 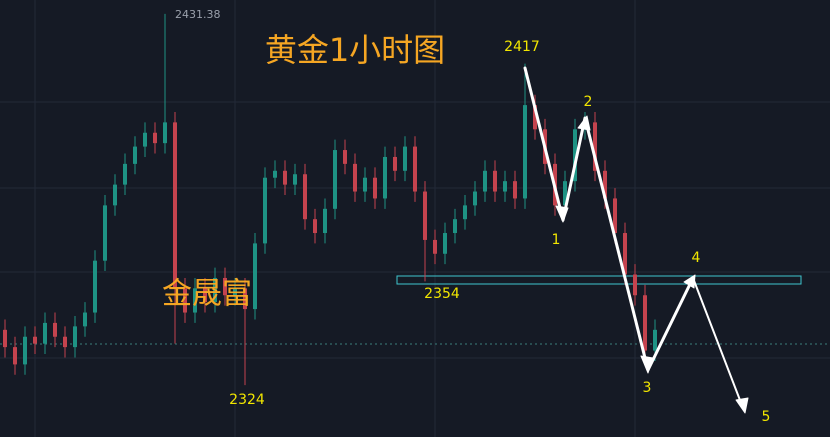 I want to click on price-label: 2354, so click(x=442, y=294).